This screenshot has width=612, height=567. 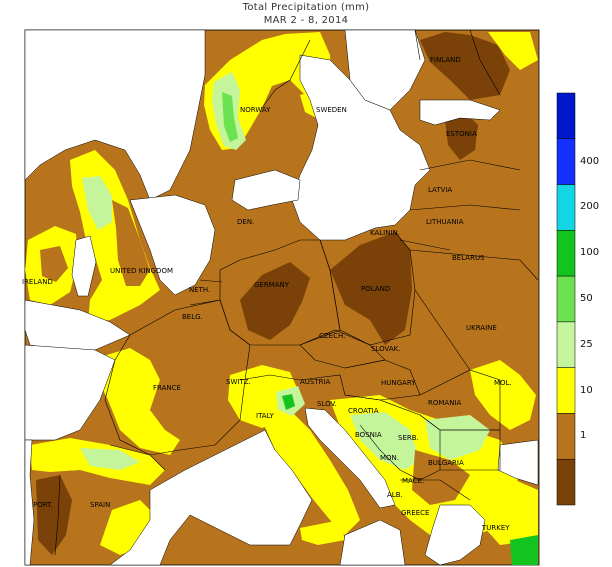 What do you see at coordinates (470, 450) in the screenshot?
I see `border-bulgaria` at bounding box center [470, 450].